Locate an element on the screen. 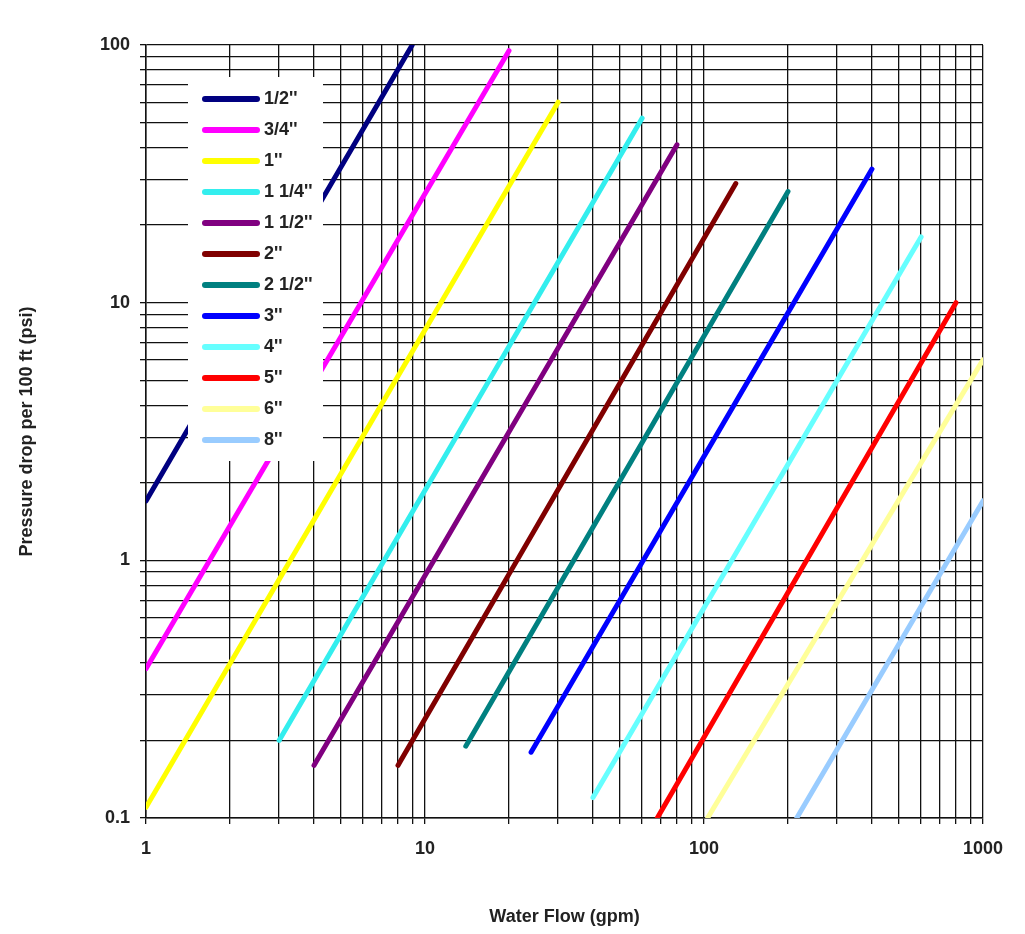  y-tick-label: 0.1 is located at coordinates (117, 816).